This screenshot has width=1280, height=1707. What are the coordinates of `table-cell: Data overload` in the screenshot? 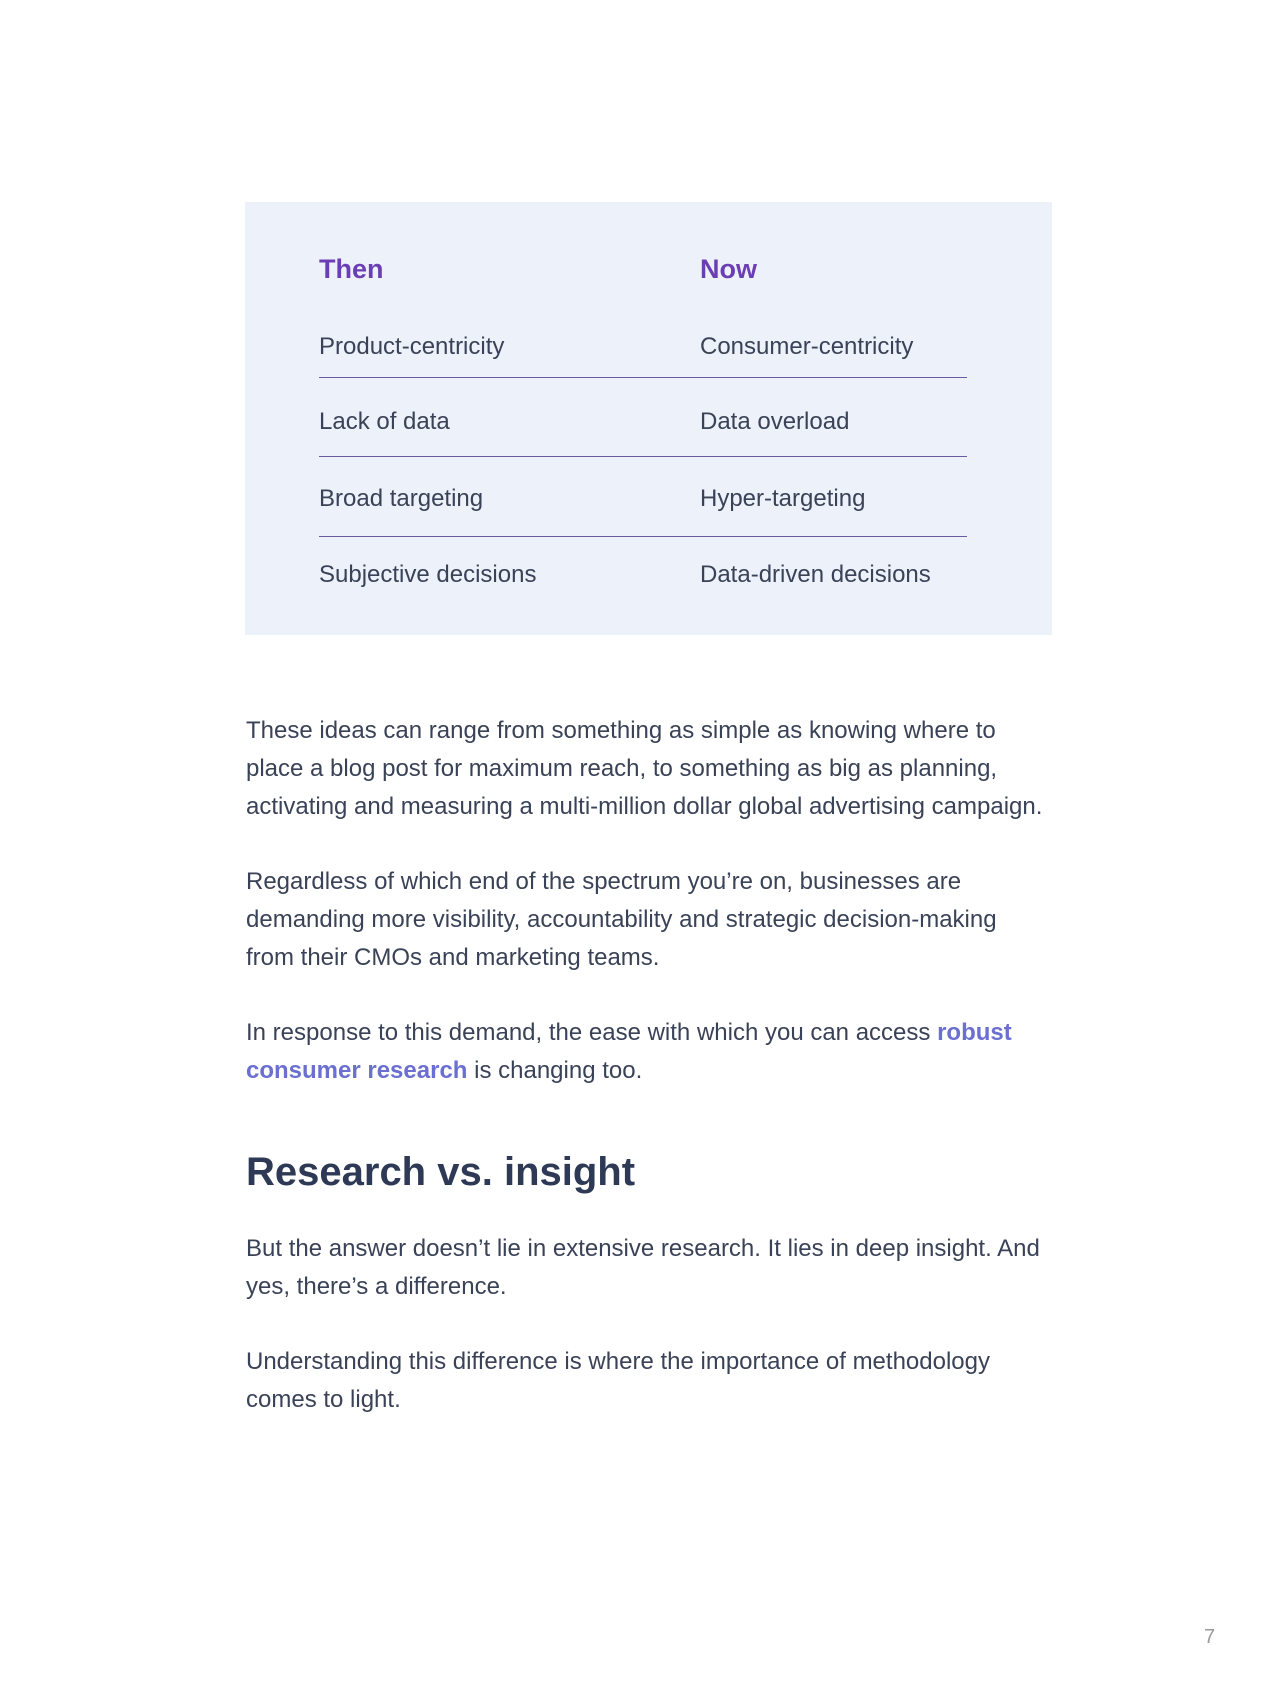 It's located at (775, 421).